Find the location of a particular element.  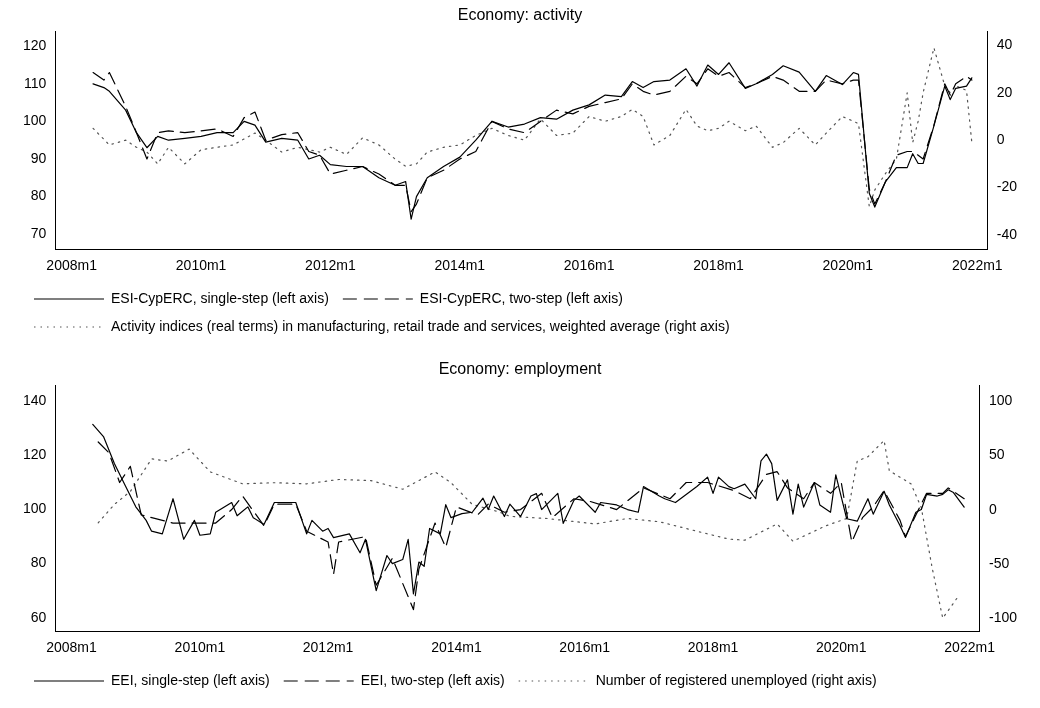

y2-tick-label: 50 is located at coordinates (996, 454).